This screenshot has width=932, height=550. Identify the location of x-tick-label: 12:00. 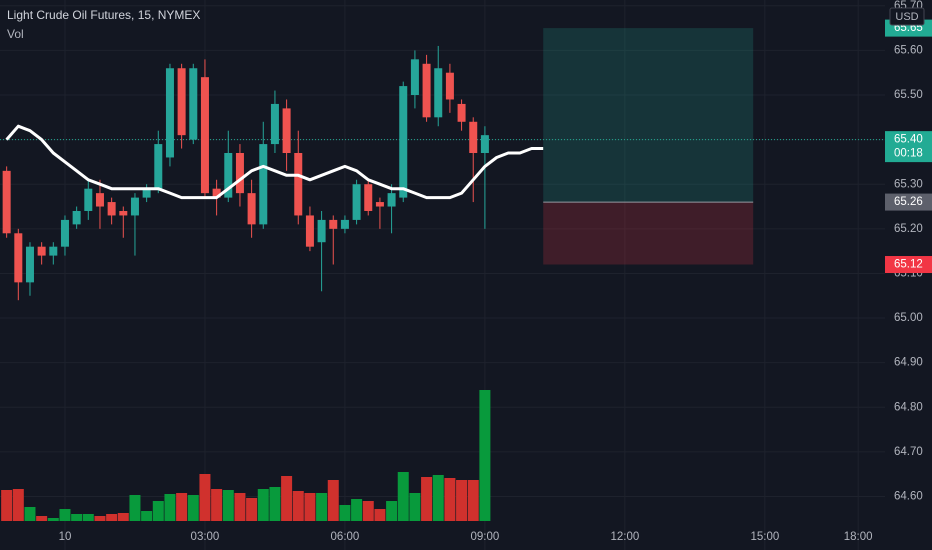
(624, 537).